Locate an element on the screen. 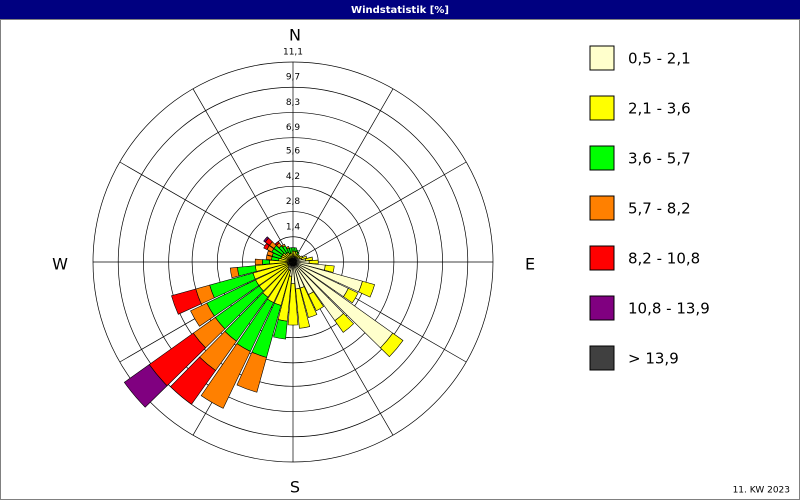 The height and width of the screenshot is (500, 800). legend-label: 5,7 - 8,2 is located at coordinates (659, 209).